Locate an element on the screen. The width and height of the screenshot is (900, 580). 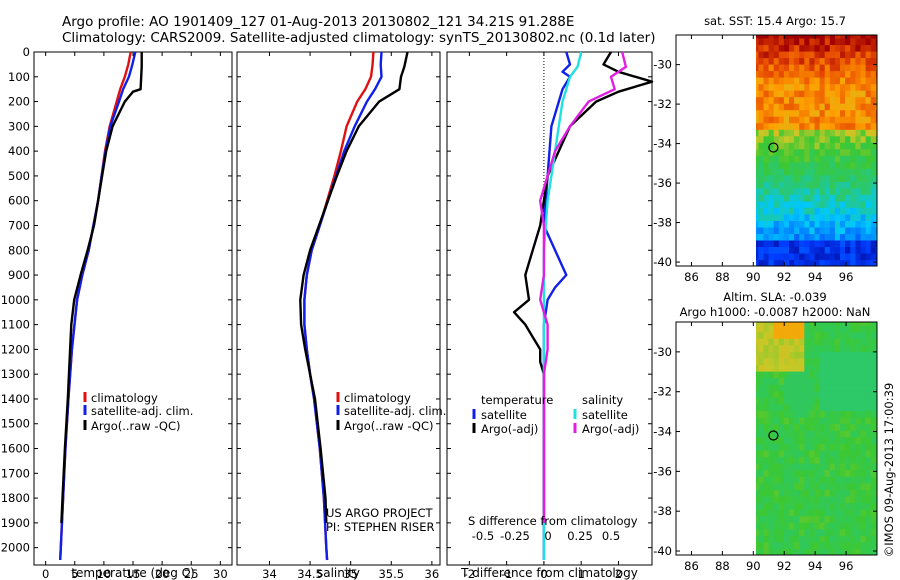
legend-label: satellite-adj. clim. is located at coordinates (142, 411).